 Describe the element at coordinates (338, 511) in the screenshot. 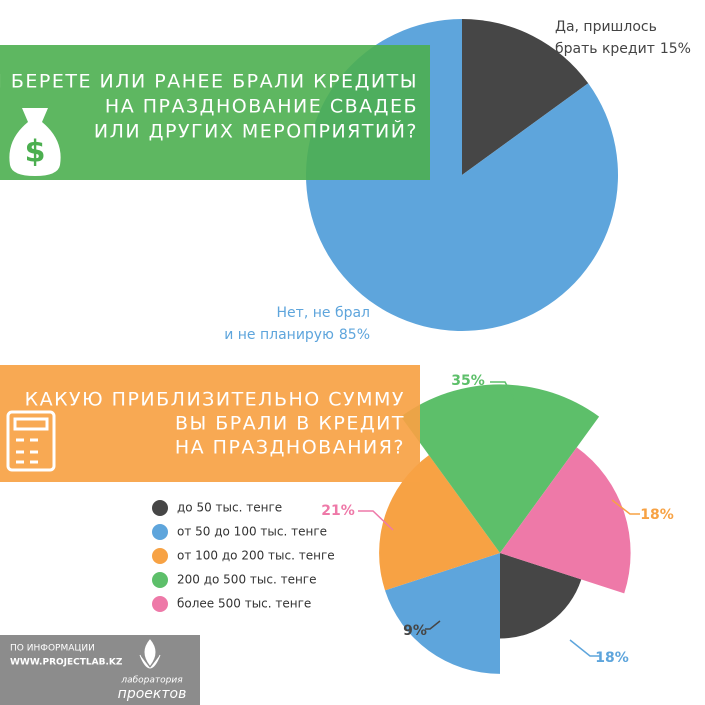

I see `value-label: 21%` at that location.